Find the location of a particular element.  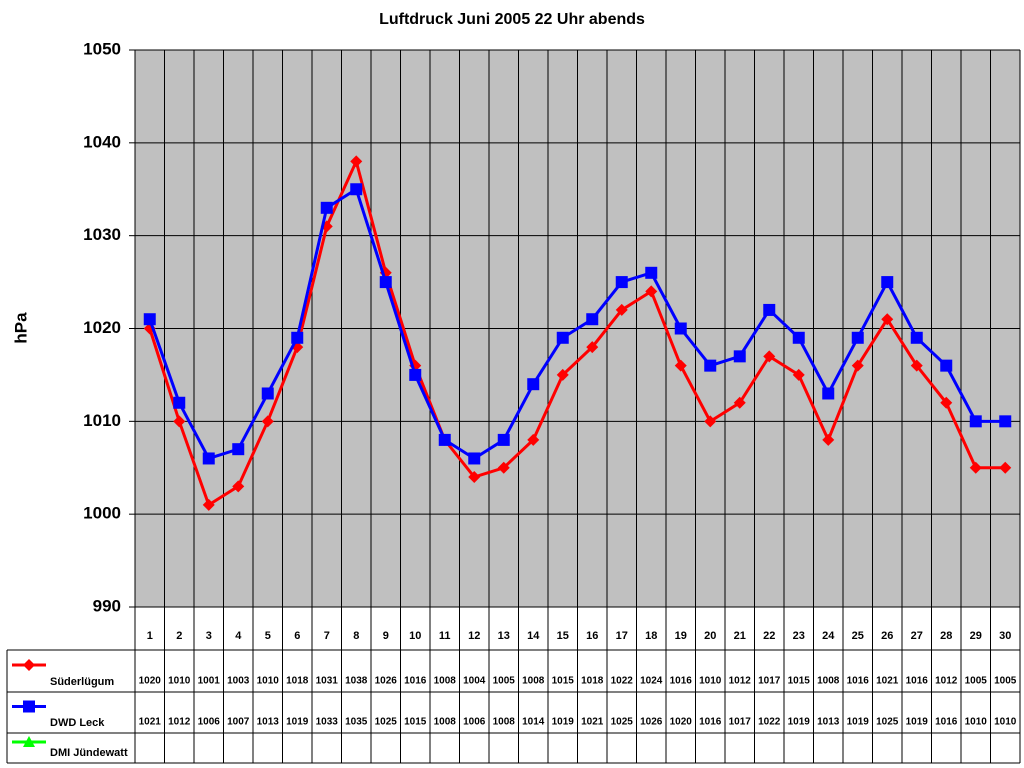

x-tick-label: 8 is located at coordinates (356, 636).